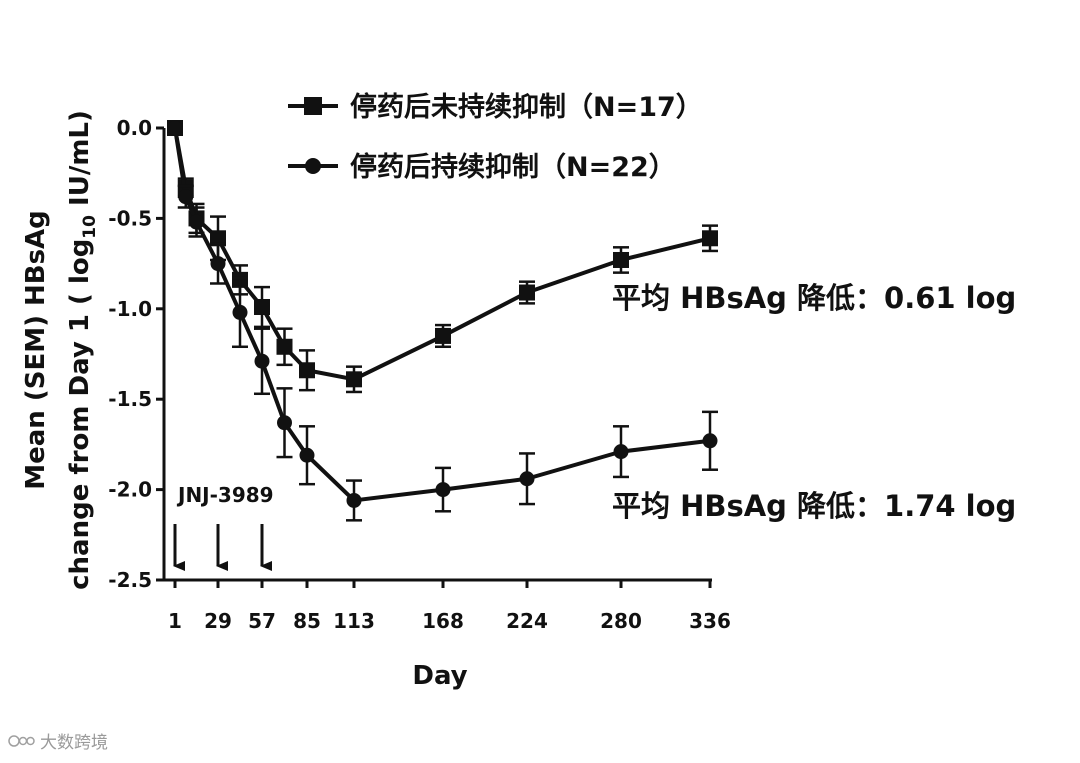 The image size is (1080, 763). What do you see at coordinates (527, 621) in the screenshot?
I see `x-tick-label: 224` at bounding box center [527, 621].